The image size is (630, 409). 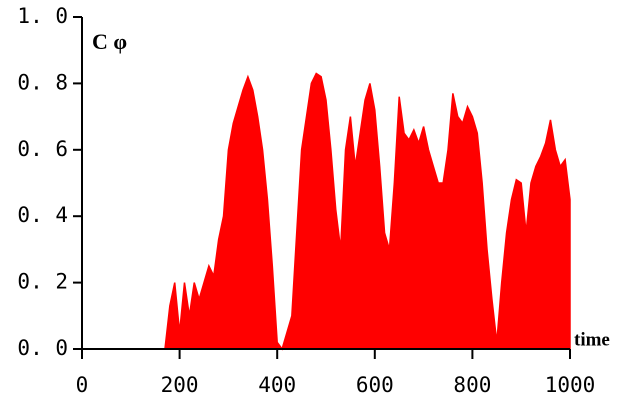 What do you see at coordinates (277, 385) in the screenshot?
I see `x-tick-label: 400` at bounding box center [277, 385].